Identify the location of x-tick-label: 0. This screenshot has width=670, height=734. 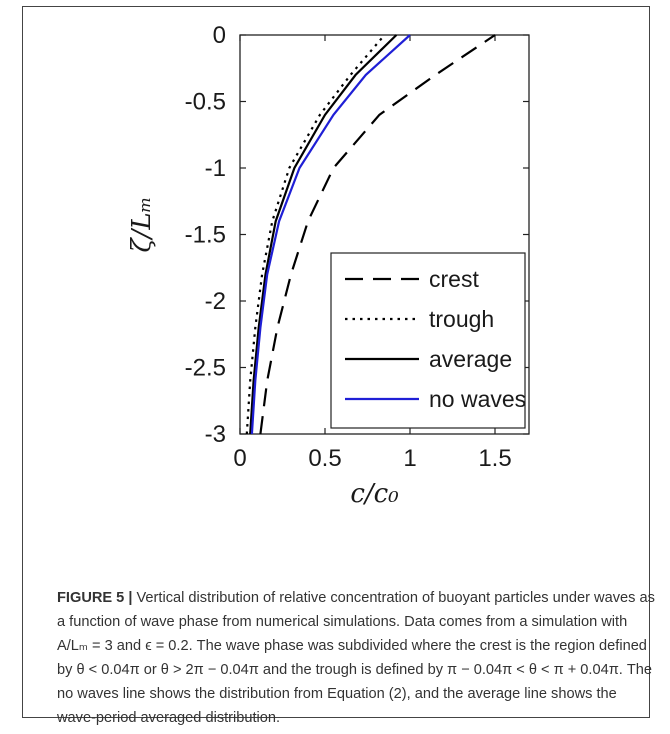
(239, 458).